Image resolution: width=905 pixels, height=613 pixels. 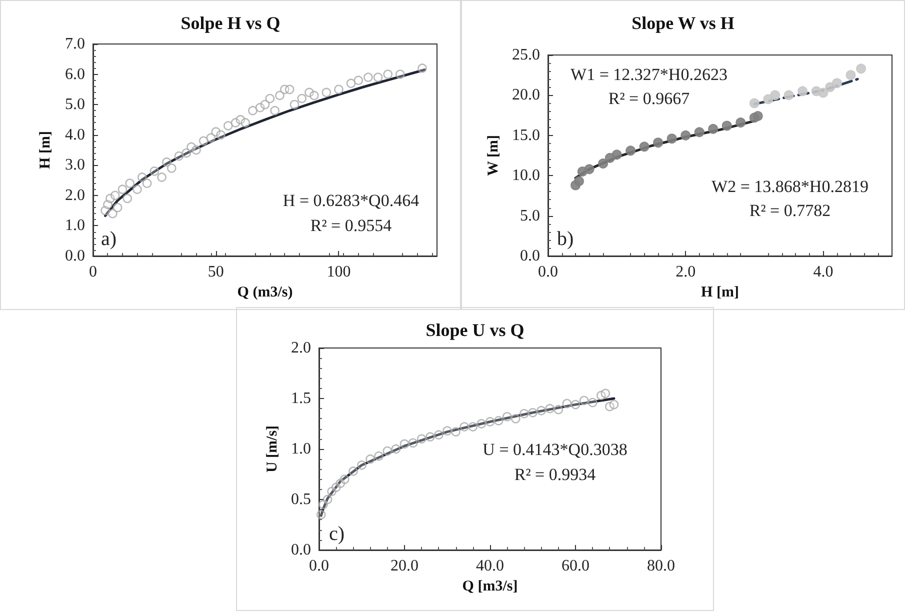 What do you see at coordinates (109, 239) in the screenshot?
I see `annotation: a)` at bounding box center [109, 239].